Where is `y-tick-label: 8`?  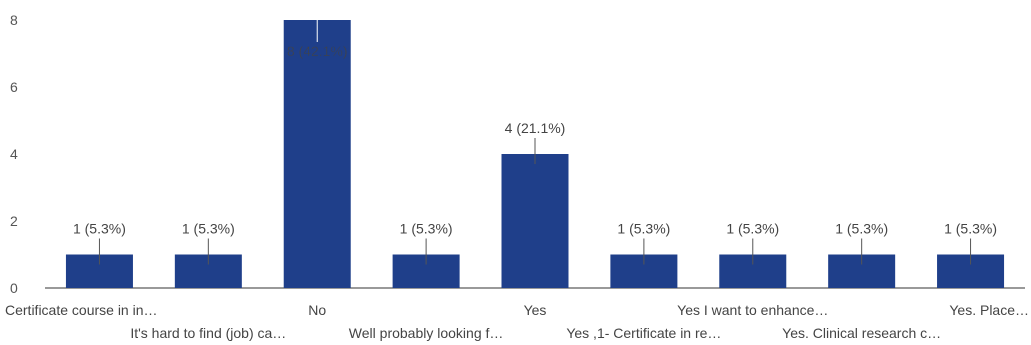 y-tick-label: 8 is located at coordinates (14, 20).